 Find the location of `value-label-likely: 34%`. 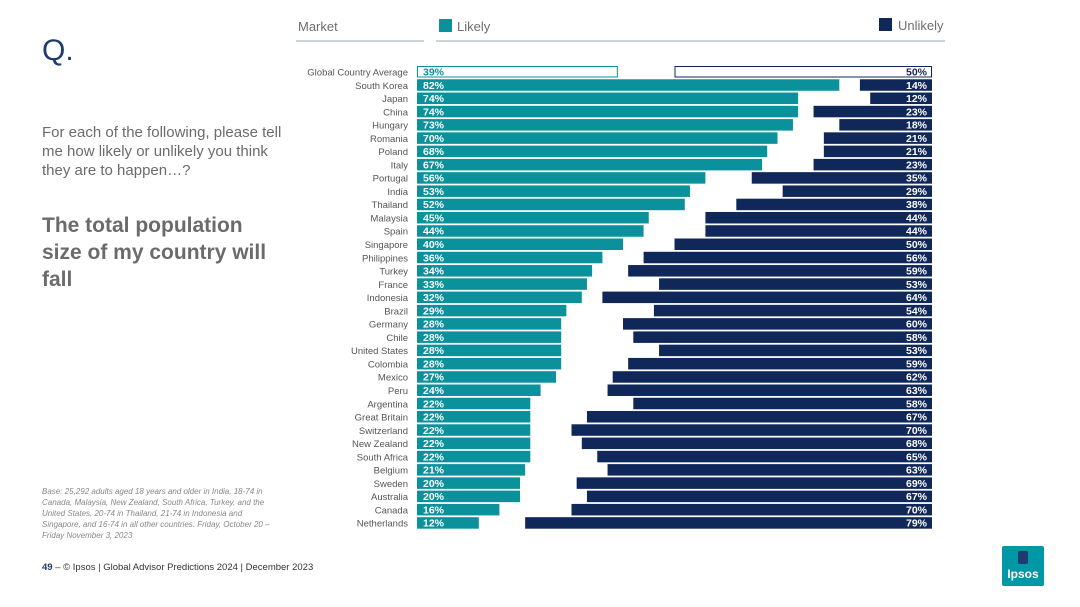

value-label-likely: 34% is located at coordinates (434, 272).